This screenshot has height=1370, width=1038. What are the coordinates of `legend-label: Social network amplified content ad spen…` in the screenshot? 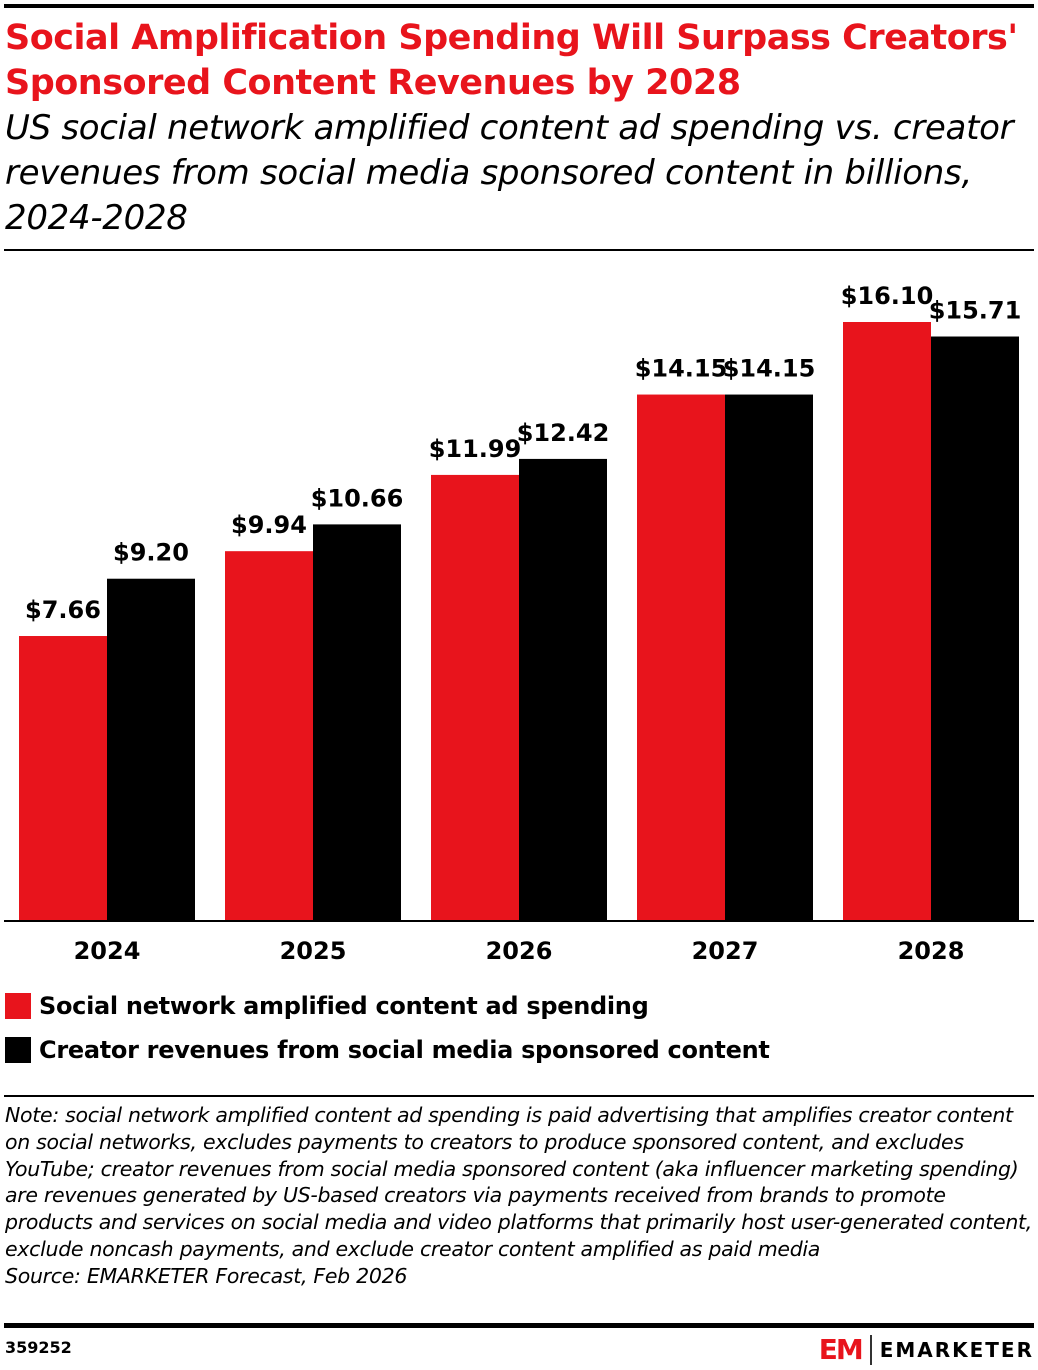 It's located at (344, 1006).